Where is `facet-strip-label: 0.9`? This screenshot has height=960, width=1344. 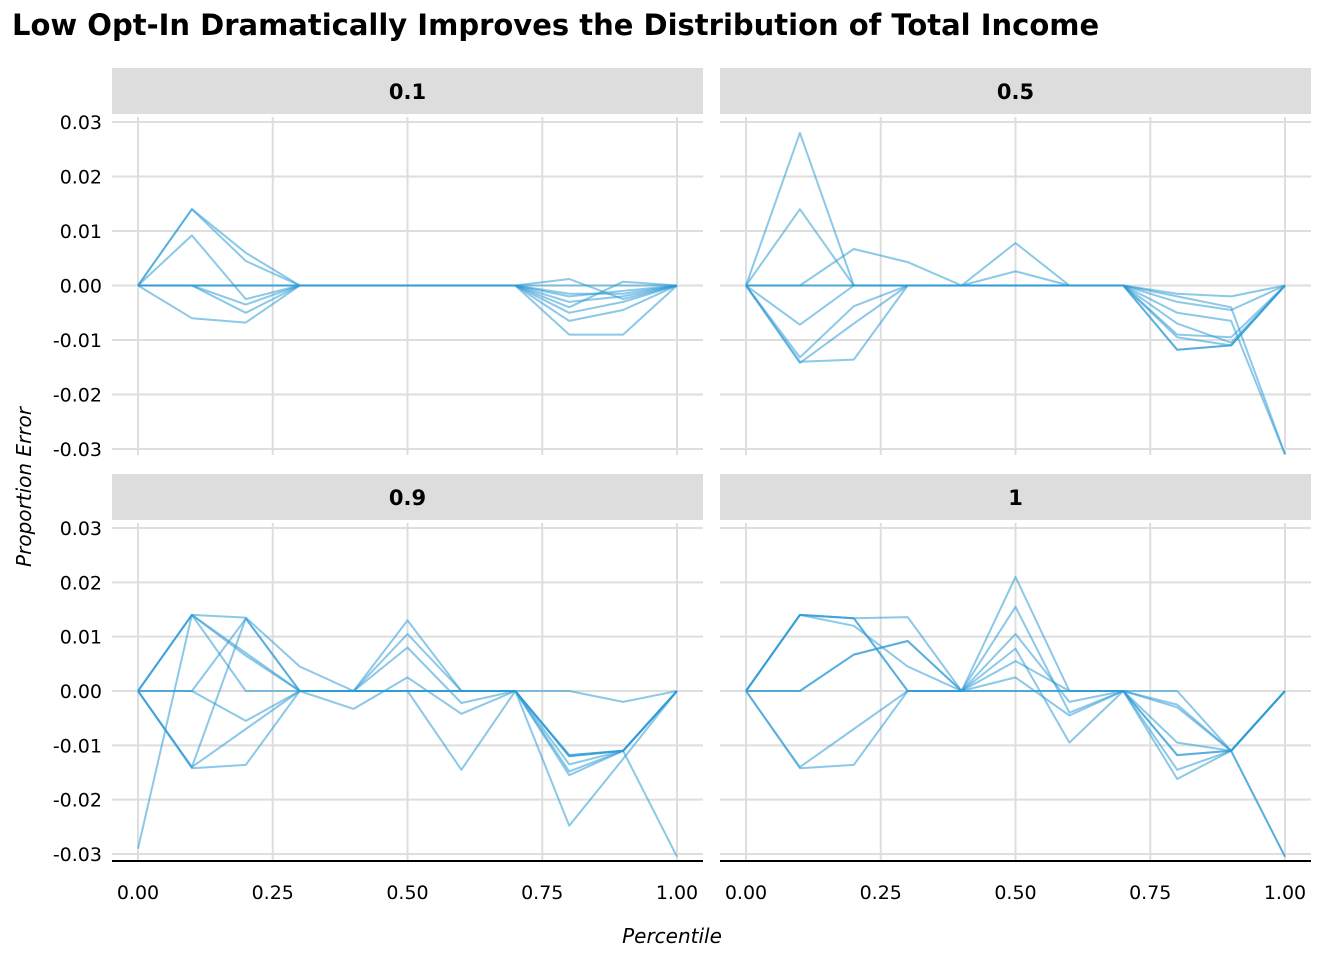
facet-strip-label: 0.9 is located at coordinates (407, 498).